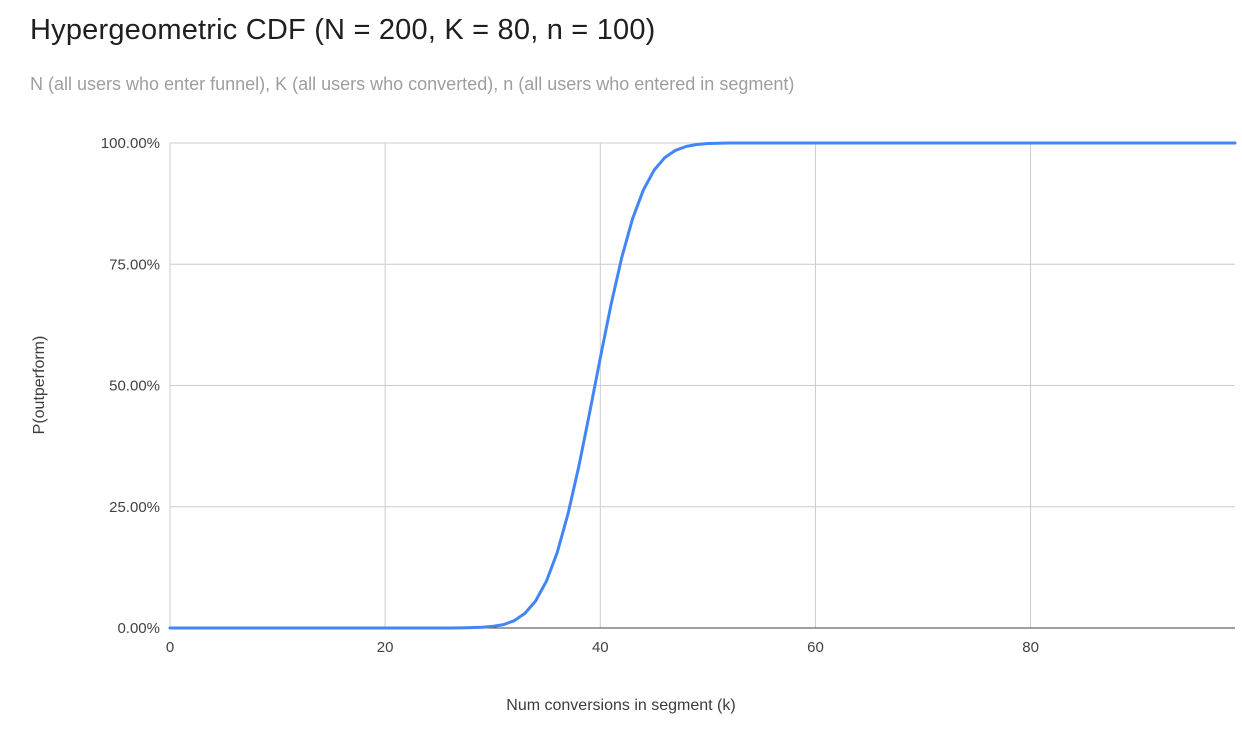 The width and height of the screenshot is (1242, 736). Describe the element at coordinates (134, 386) in the screenshot. I see `y-tick-label: 50.00%` at that location.